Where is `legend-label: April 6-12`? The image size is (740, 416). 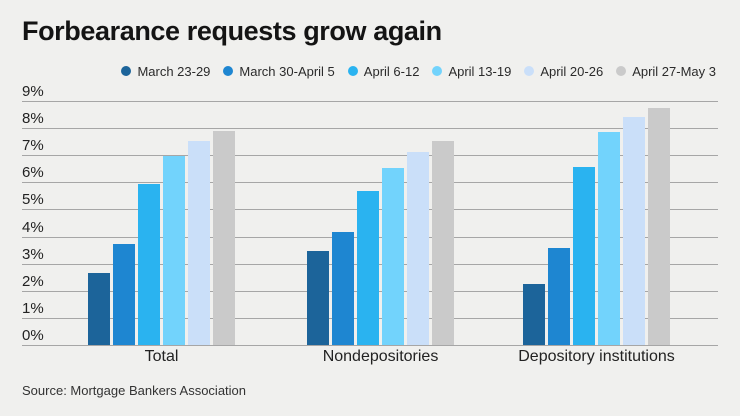 legend-label: April 6-12 is located at coordinates (391, 71).